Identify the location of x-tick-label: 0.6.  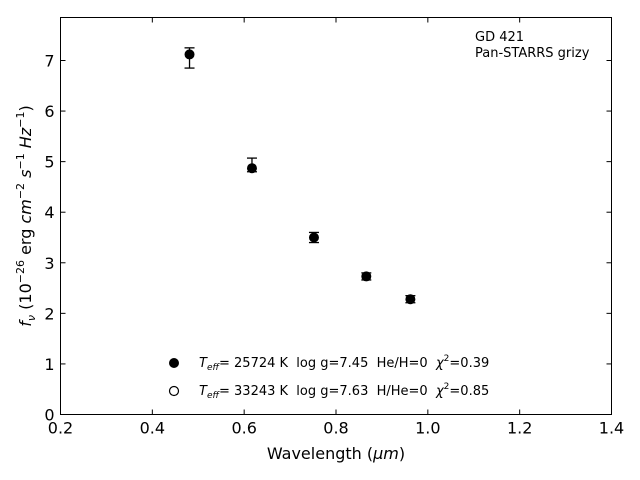
(243, 428).